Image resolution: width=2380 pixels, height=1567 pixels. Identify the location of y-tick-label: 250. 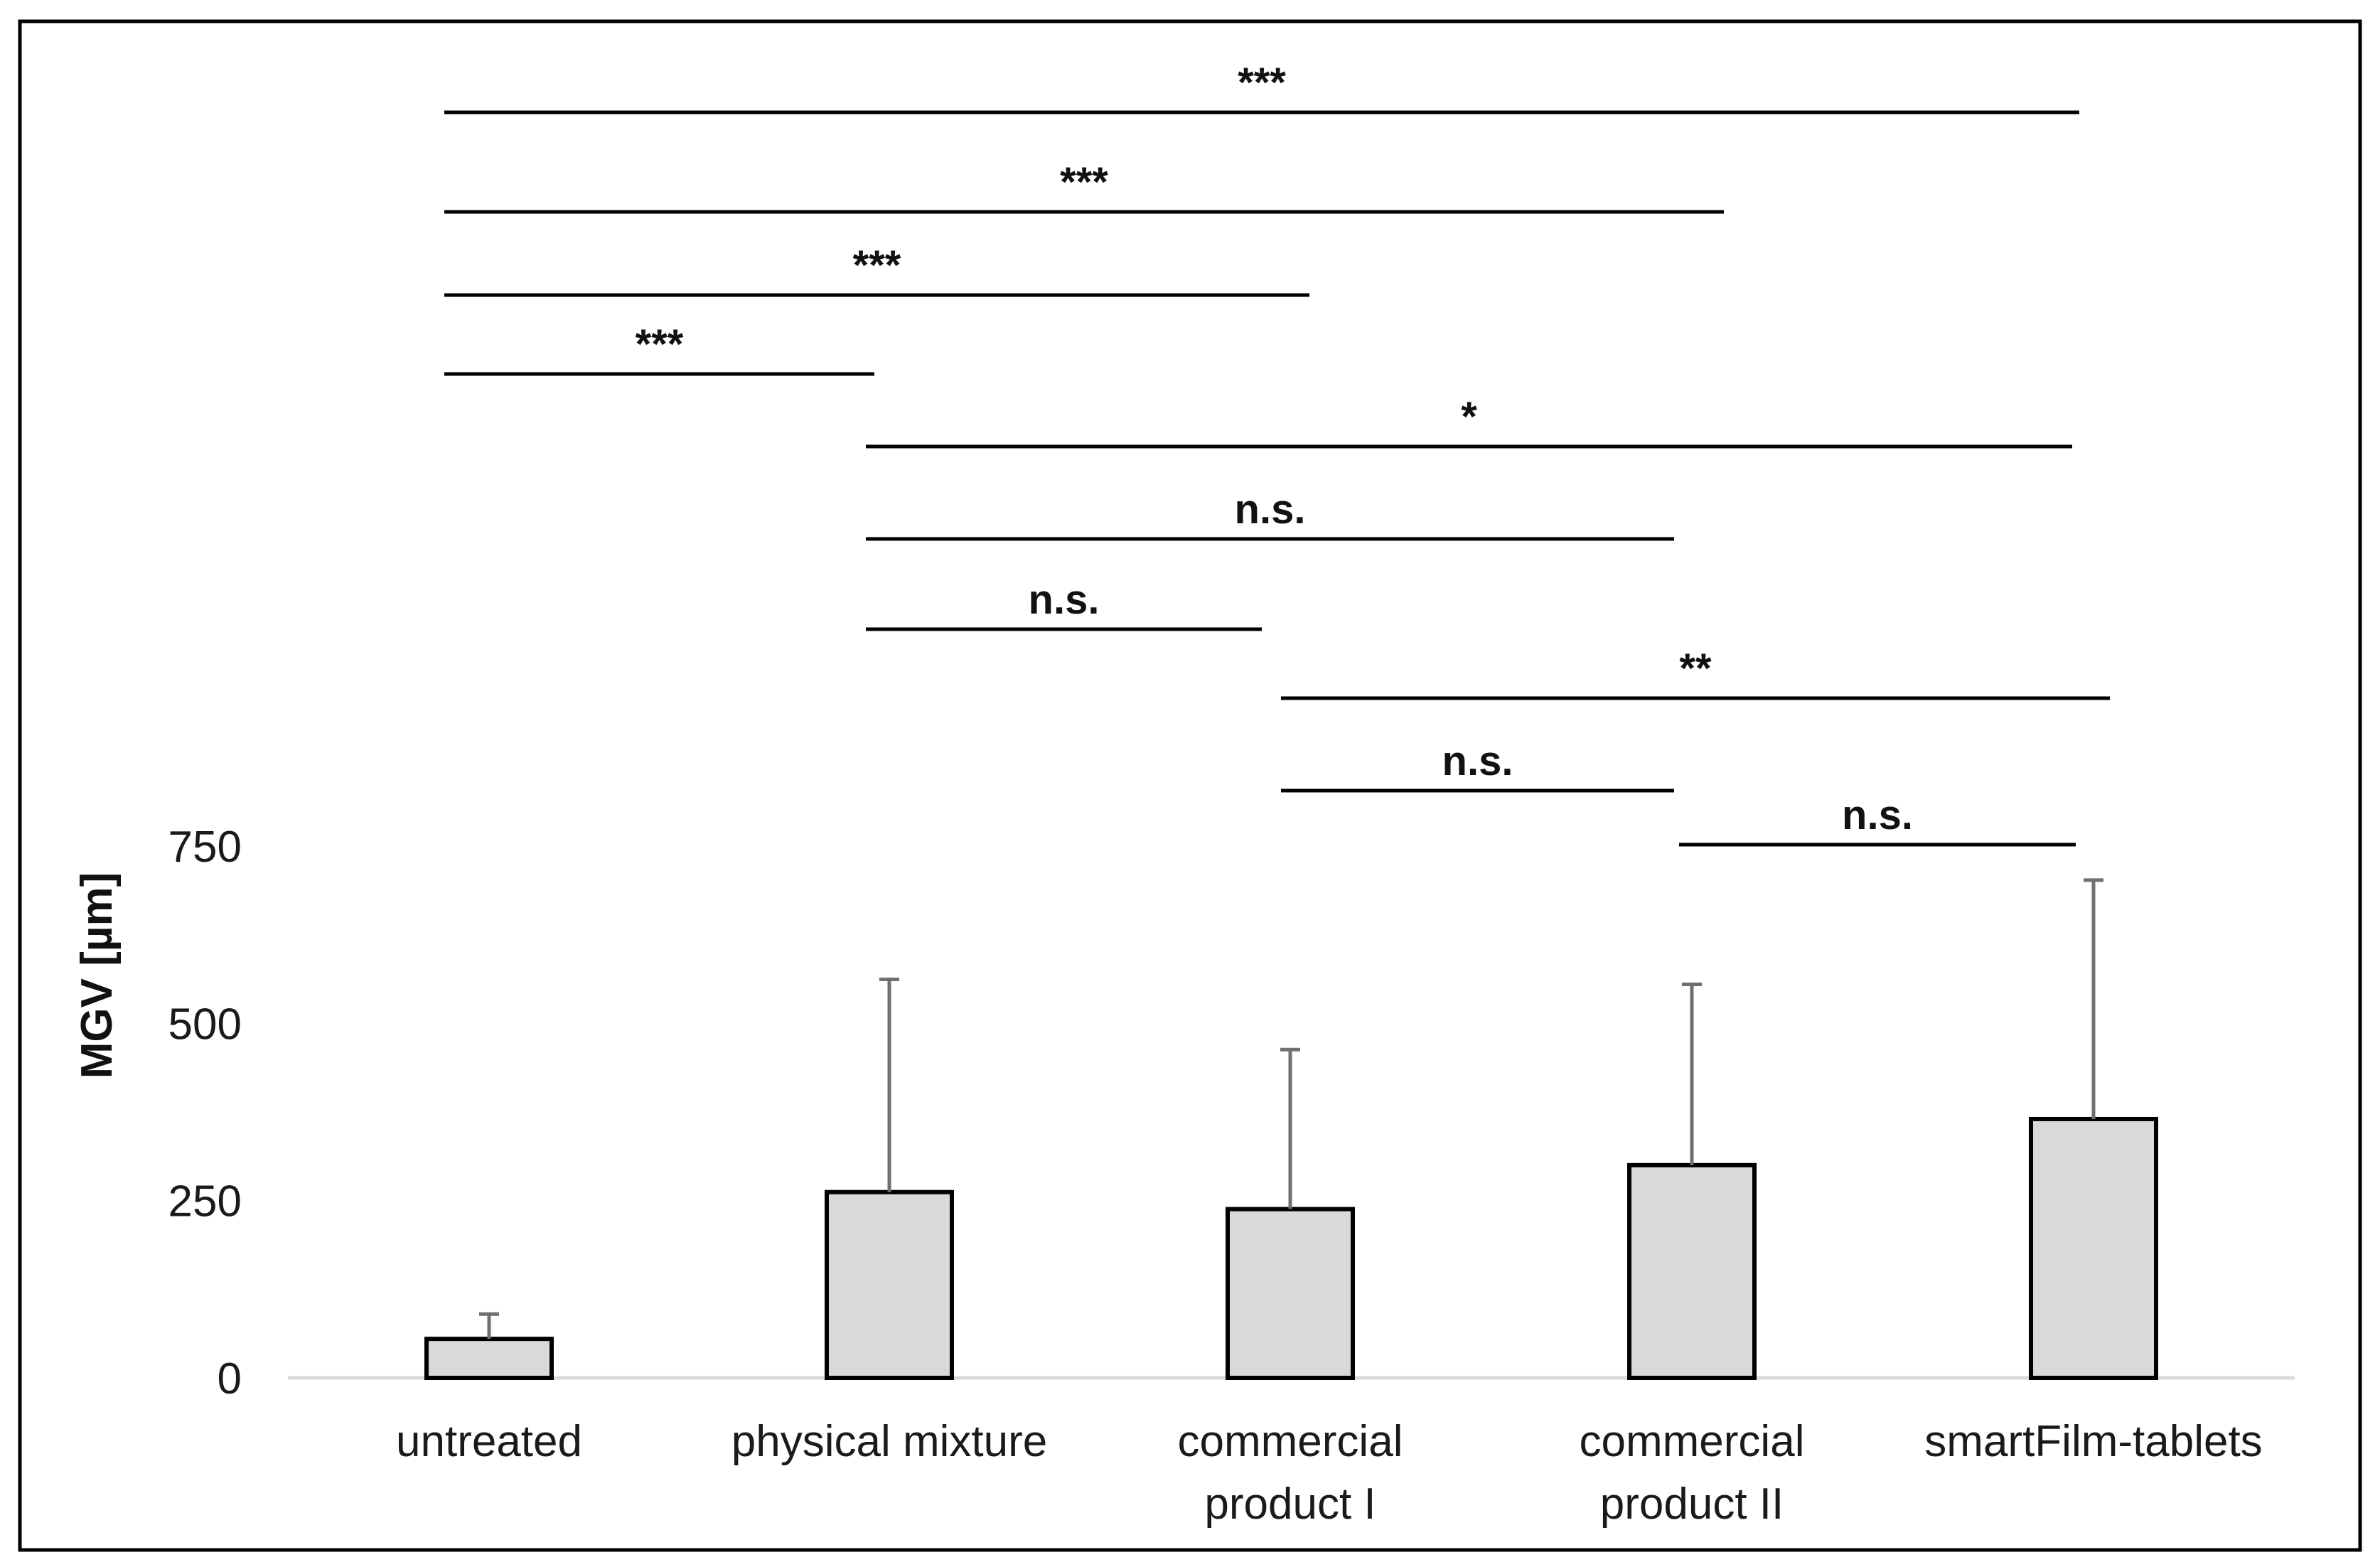
(205, 1201).